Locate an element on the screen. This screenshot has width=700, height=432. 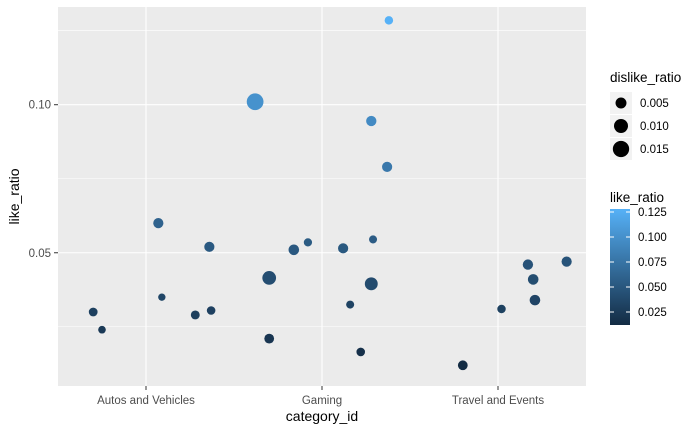
x-tick-label: Autos and Vehicles is located at coordinates (146, 401).